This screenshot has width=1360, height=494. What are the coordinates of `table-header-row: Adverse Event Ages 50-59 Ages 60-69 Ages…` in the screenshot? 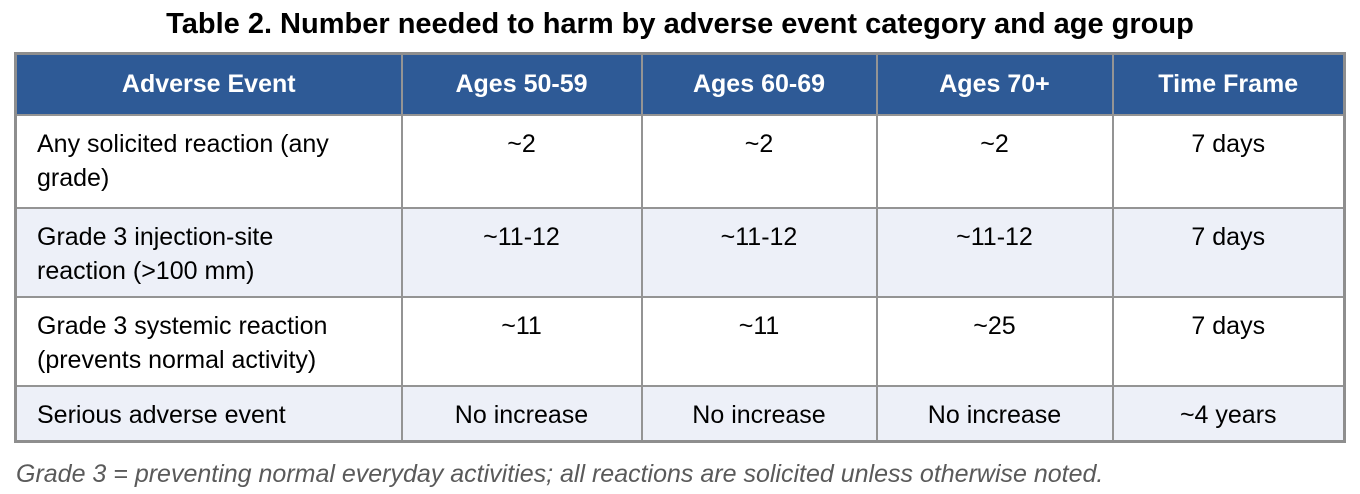 It's located at (680, 84).